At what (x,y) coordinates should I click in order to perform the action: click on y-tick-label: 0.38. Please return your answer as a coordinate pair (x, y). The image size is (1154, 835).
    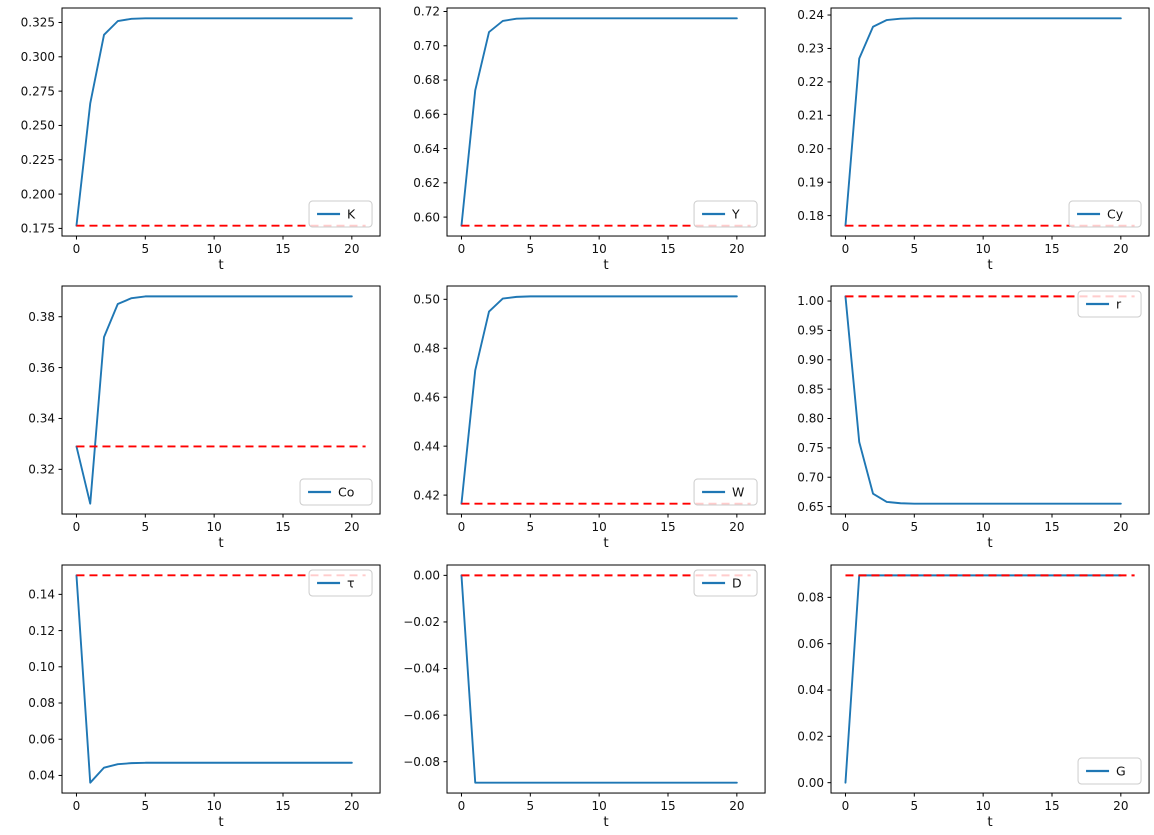
    Looking at the image, I should click on (41, 317).